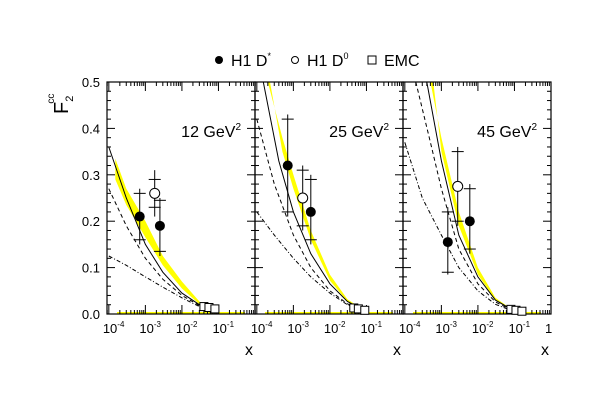 Image resolution: width=602 pixels, height=401 pixels. What do you see at coordinates (345, 56) in the screenshot?
I see `legend-sup: 0` at bounding box center [345, 56].